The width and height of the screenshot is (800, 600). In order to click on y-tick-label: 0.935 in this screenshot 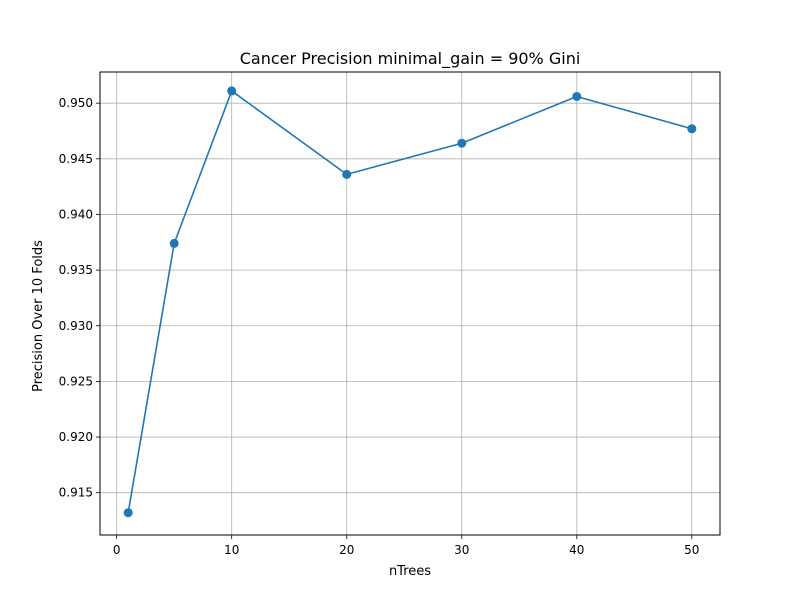, I will do `click(76, 270)`.